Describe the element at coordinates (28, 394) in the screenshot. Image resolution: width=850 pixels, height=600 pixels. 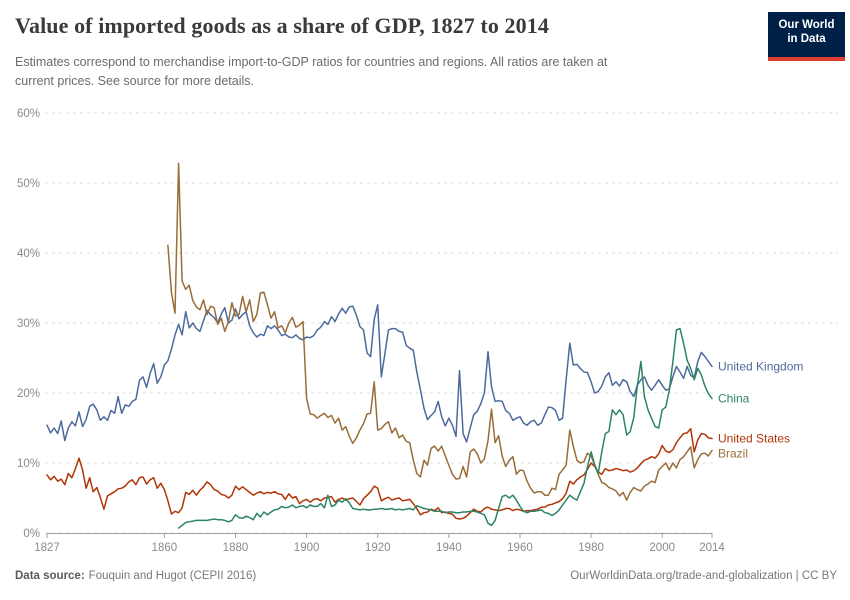
I see `svg-text: 20%` at that location.